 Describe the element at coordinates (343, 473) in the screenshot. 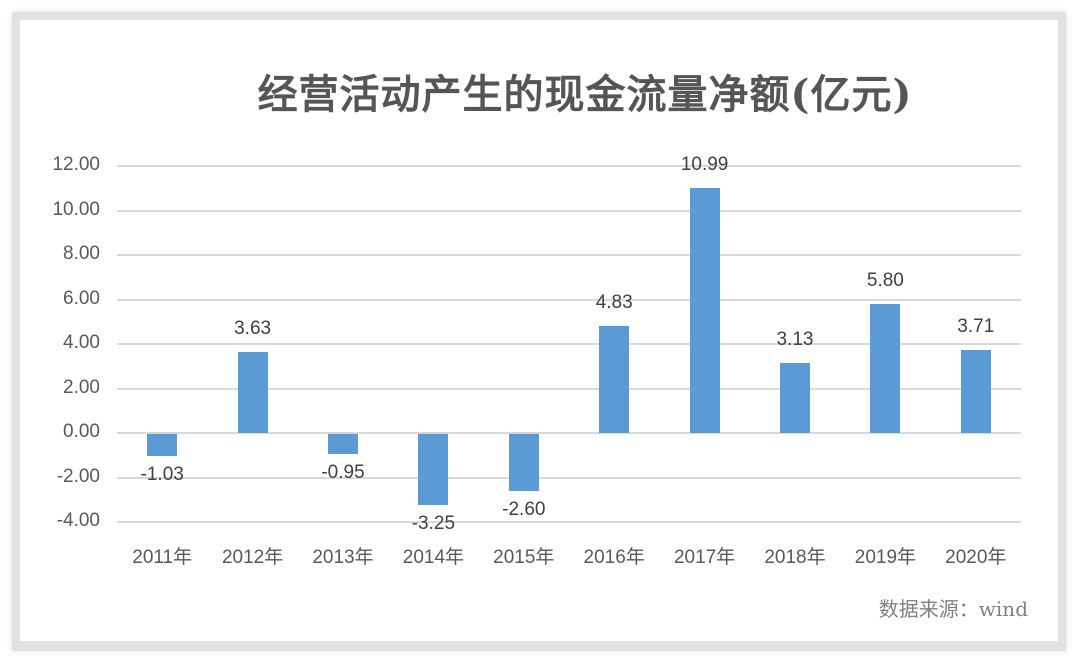

I see `data-label: -0.95` at that location.